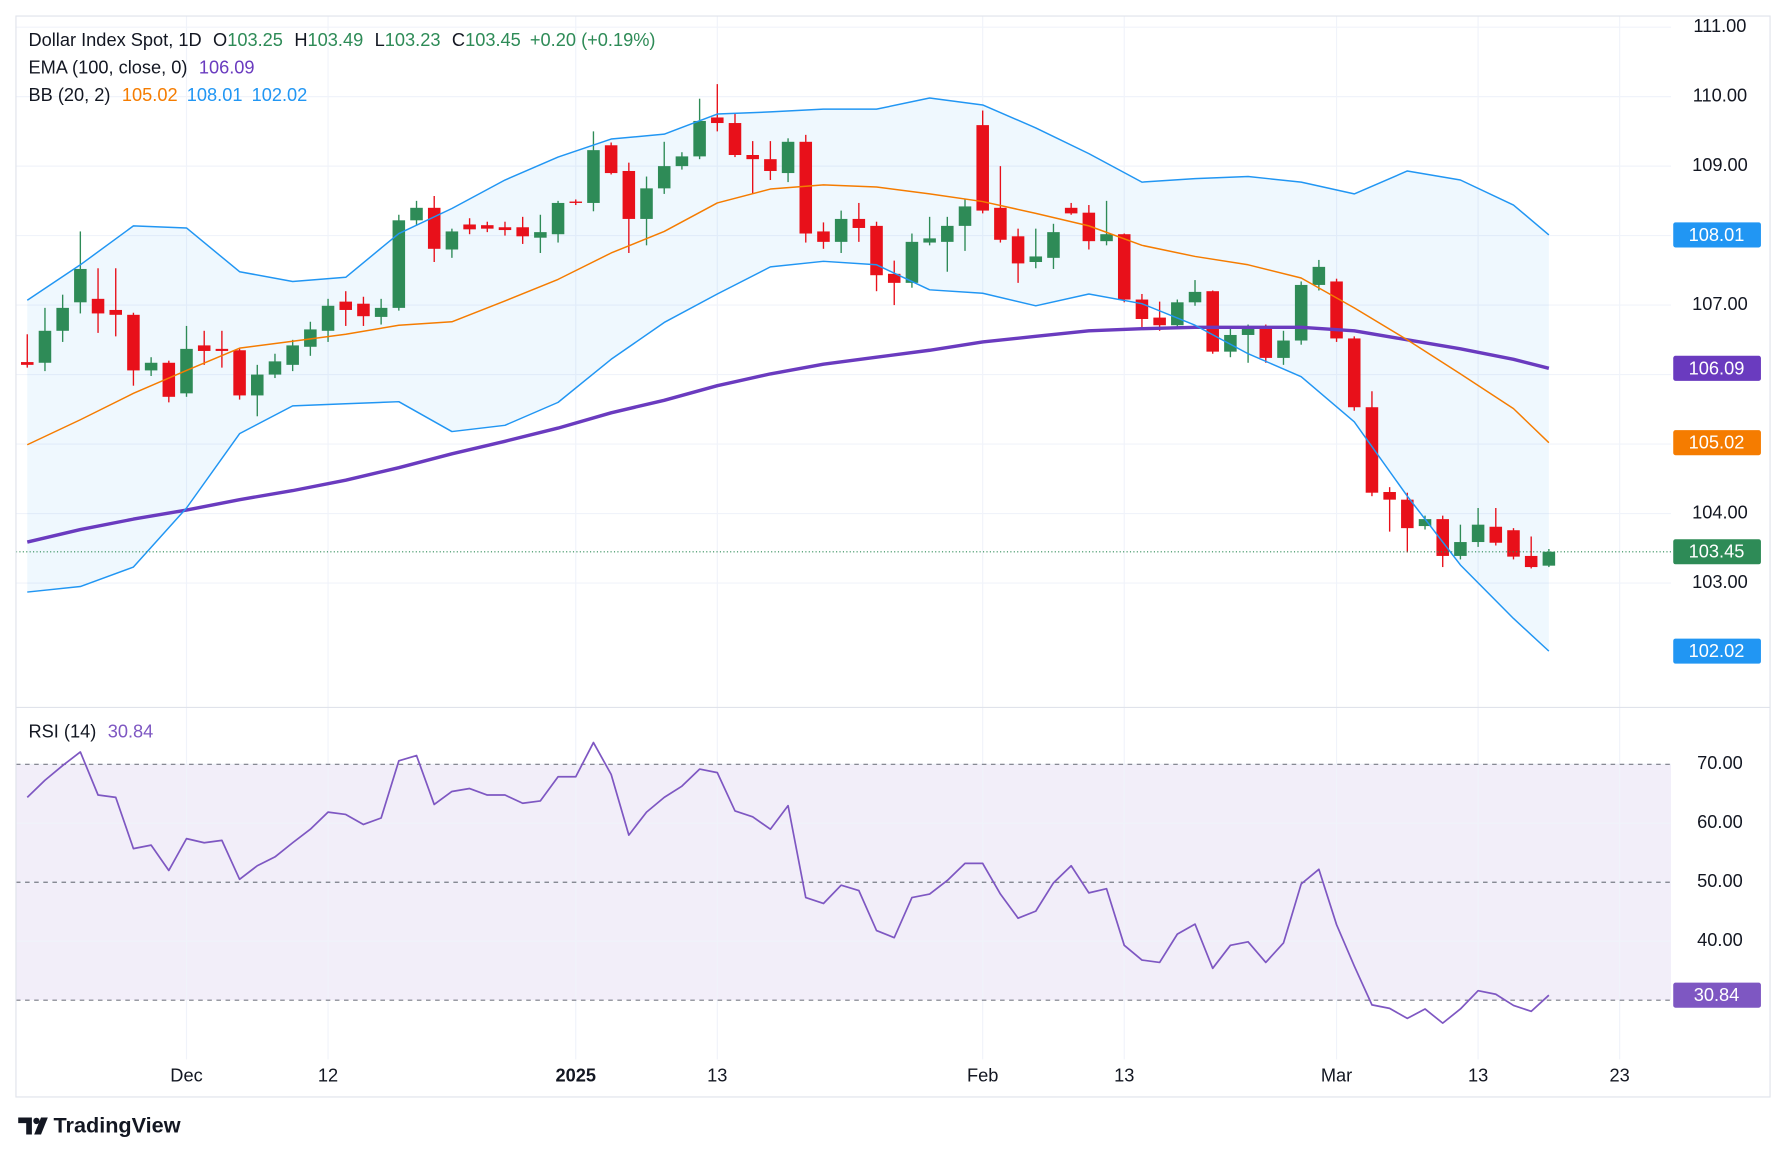  What do you see at coordinates (167, 95) in the screenshot?
I see `header-bb: BB (20, 2) 105.02 108.01 102.02` at bounding box center [167, 95].